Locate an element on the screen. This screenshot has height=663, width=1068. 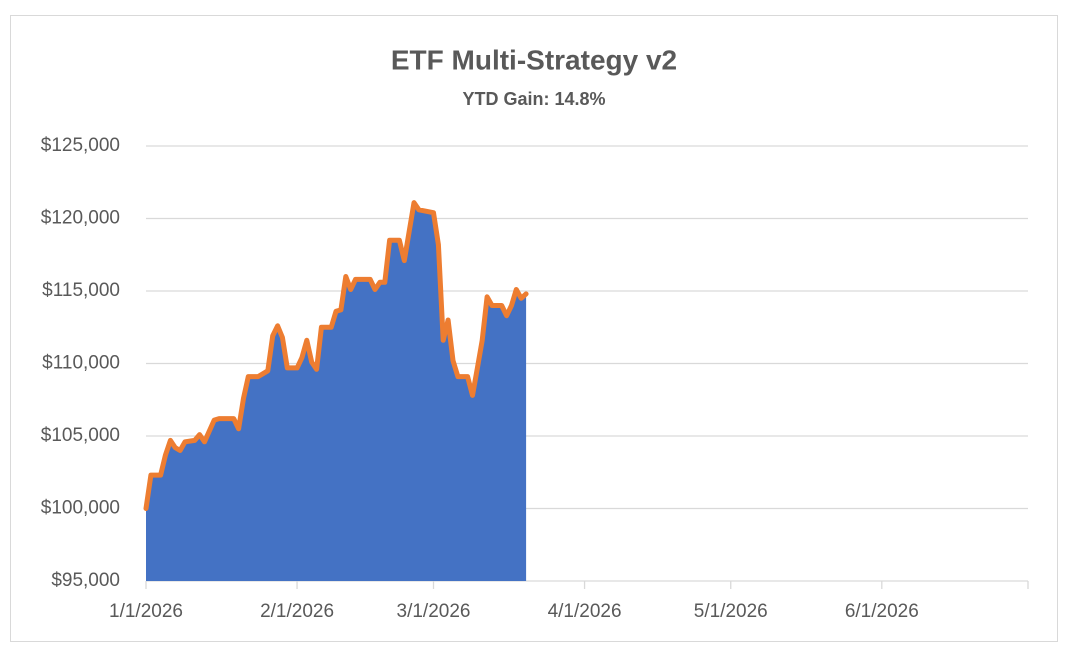
chart-subtitle: YTD Gain: 14.8% is located at coordinates (533, 99).